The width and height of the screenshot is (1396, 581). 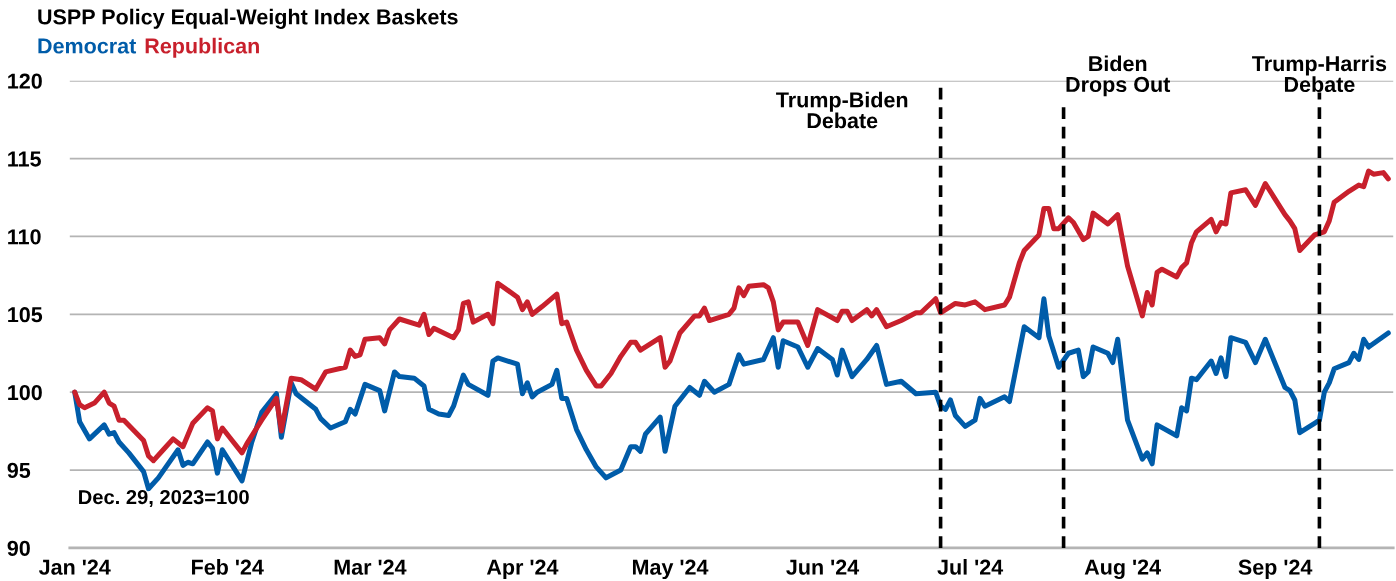 What do you see at coordinates (1122, 569) in the screenshot?
I see `x-tick-label: Aug '24` at bounding box center [1122, 569].